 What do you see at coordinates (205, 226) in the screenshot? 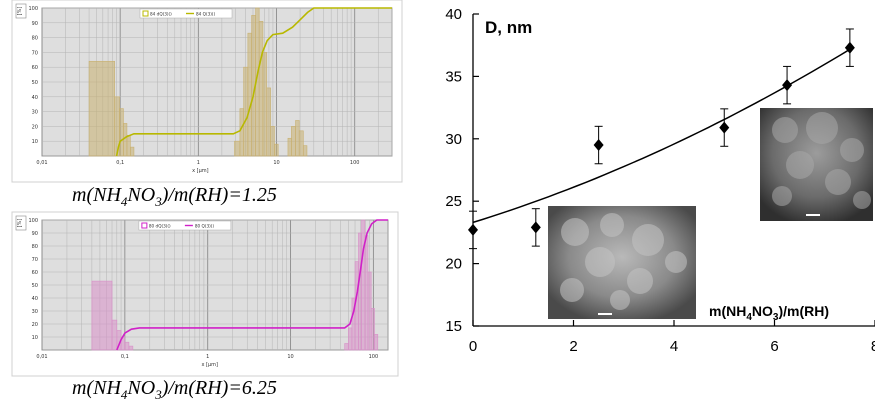
I see `legend-label: 80 Q(3)()` at bounding box center [205, 226].